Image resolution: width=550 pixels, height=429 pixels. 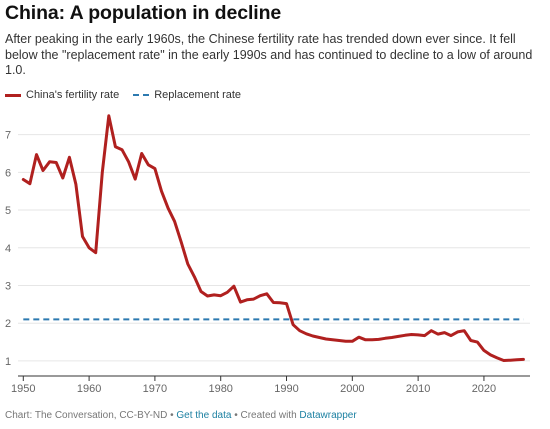 I want to click on get-the-data-link: Get the data, so click(x=204, y=415).